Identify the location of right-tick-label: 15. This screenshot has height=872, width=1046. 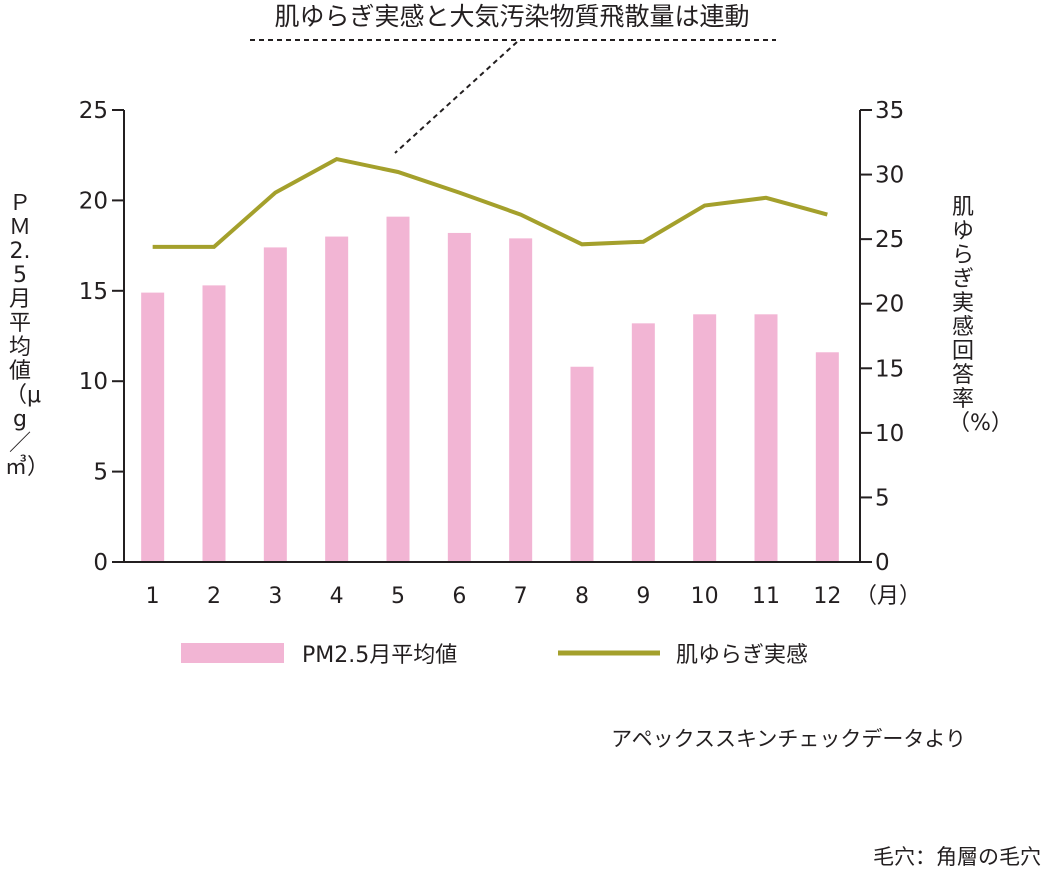
(889, 369).